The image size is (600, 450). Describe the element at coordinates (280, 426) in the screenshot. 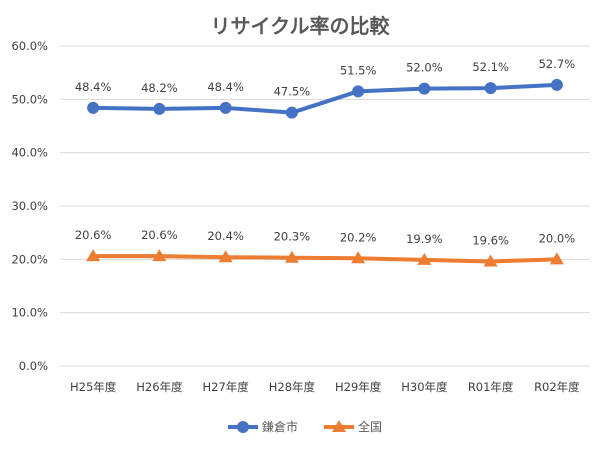

I see `legend-label: 鎌倉市` at that location.